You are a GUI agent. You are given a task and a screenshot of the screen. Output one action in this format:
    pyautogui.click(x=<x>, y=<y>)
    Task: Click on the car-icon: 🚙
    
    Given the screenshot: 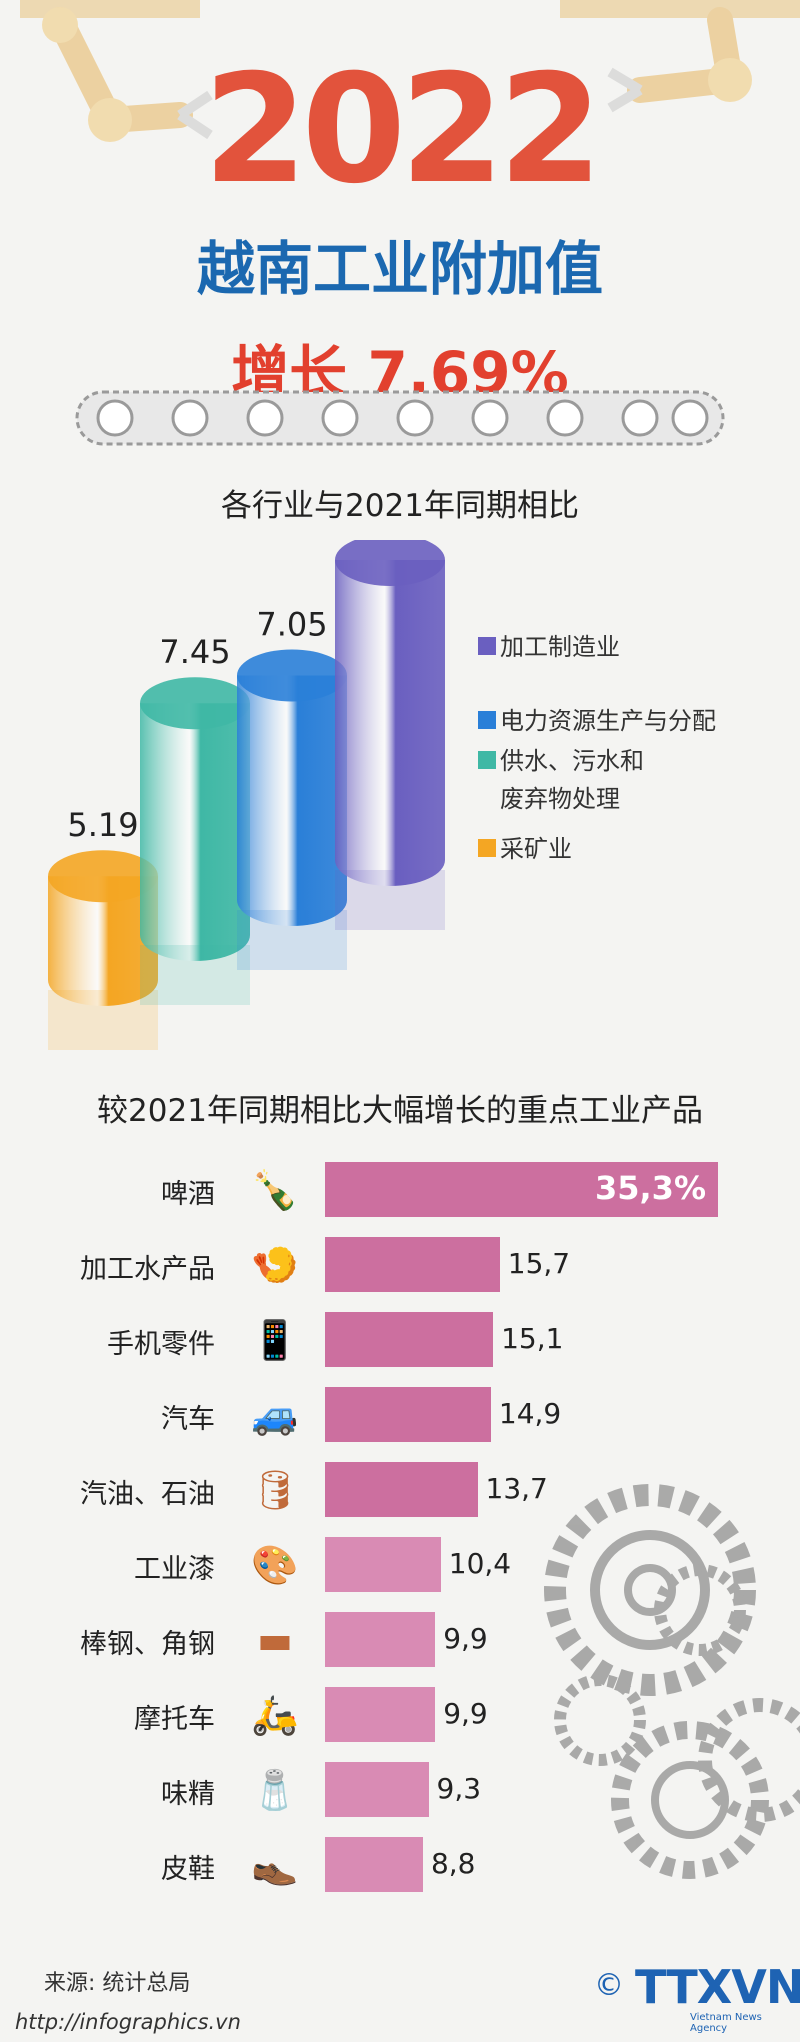 What is the action you would take?
    pyautogui.click(x=275, y=1415)
    